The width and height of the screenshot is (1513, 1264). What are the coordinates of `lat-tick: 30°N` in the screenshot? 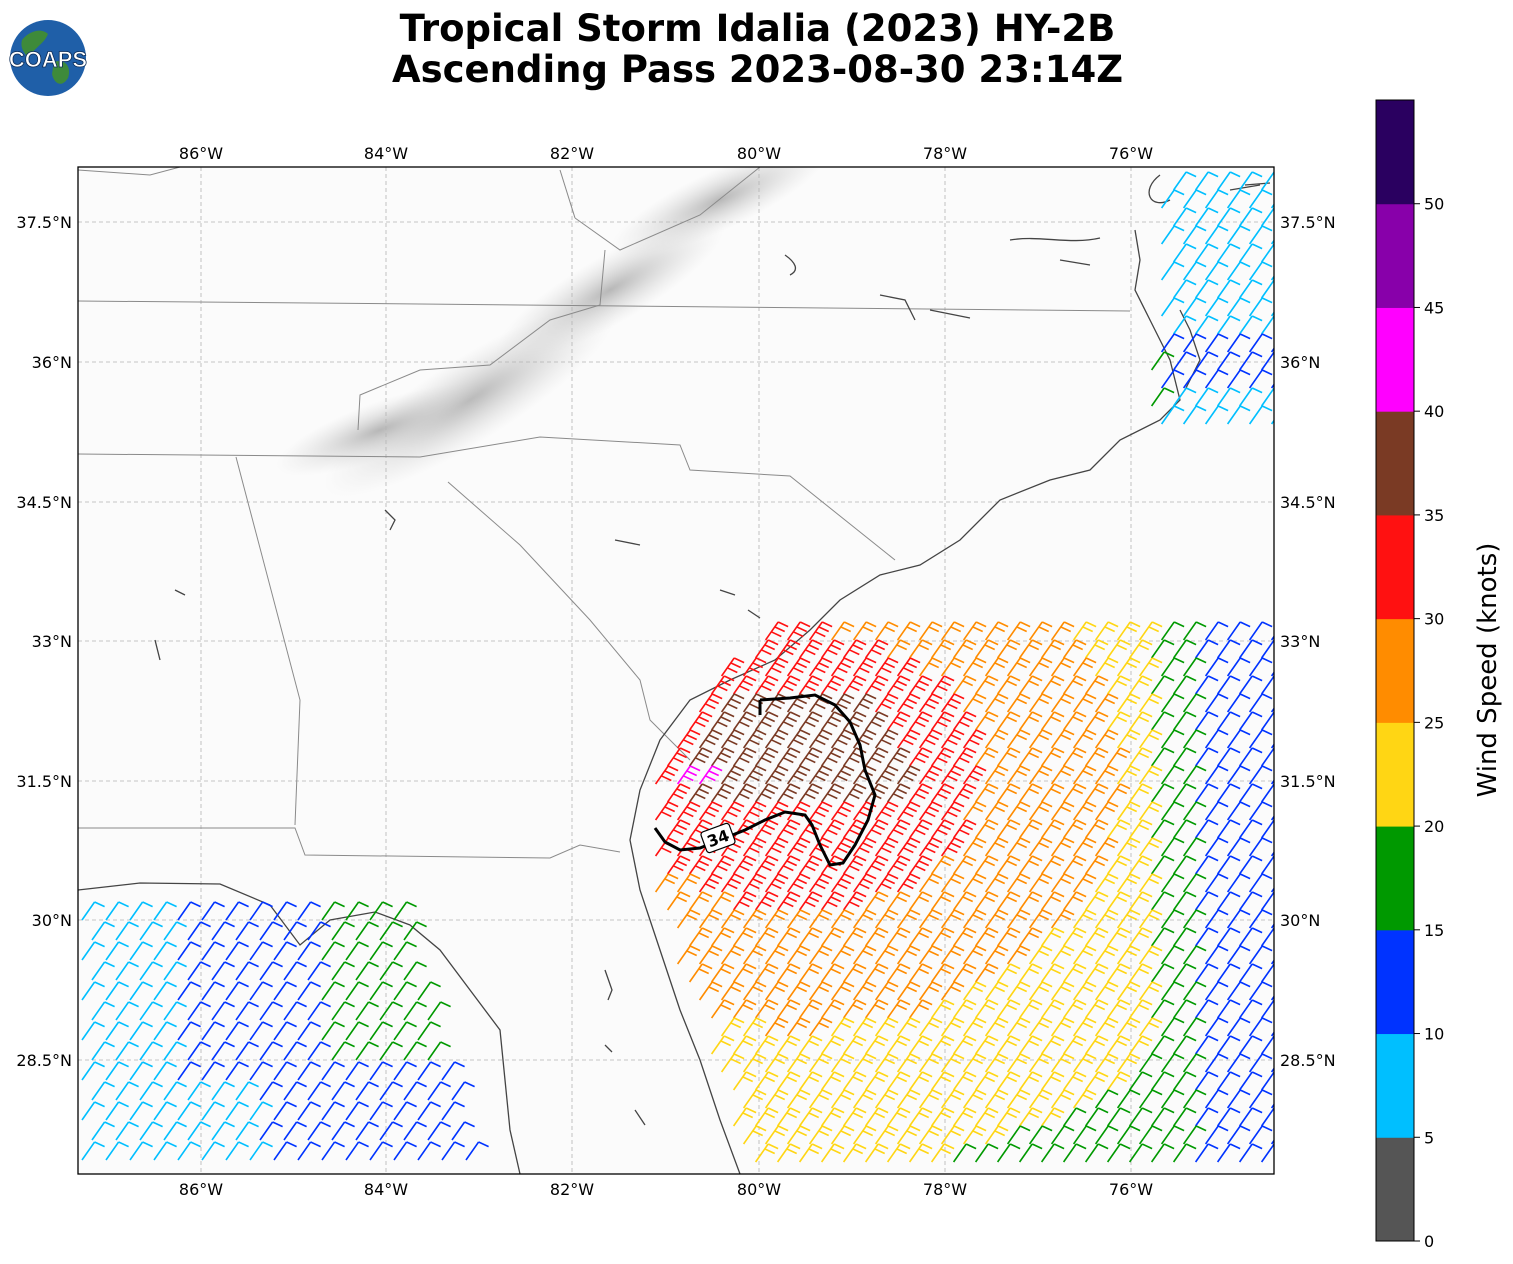 It's located at (52, 920).